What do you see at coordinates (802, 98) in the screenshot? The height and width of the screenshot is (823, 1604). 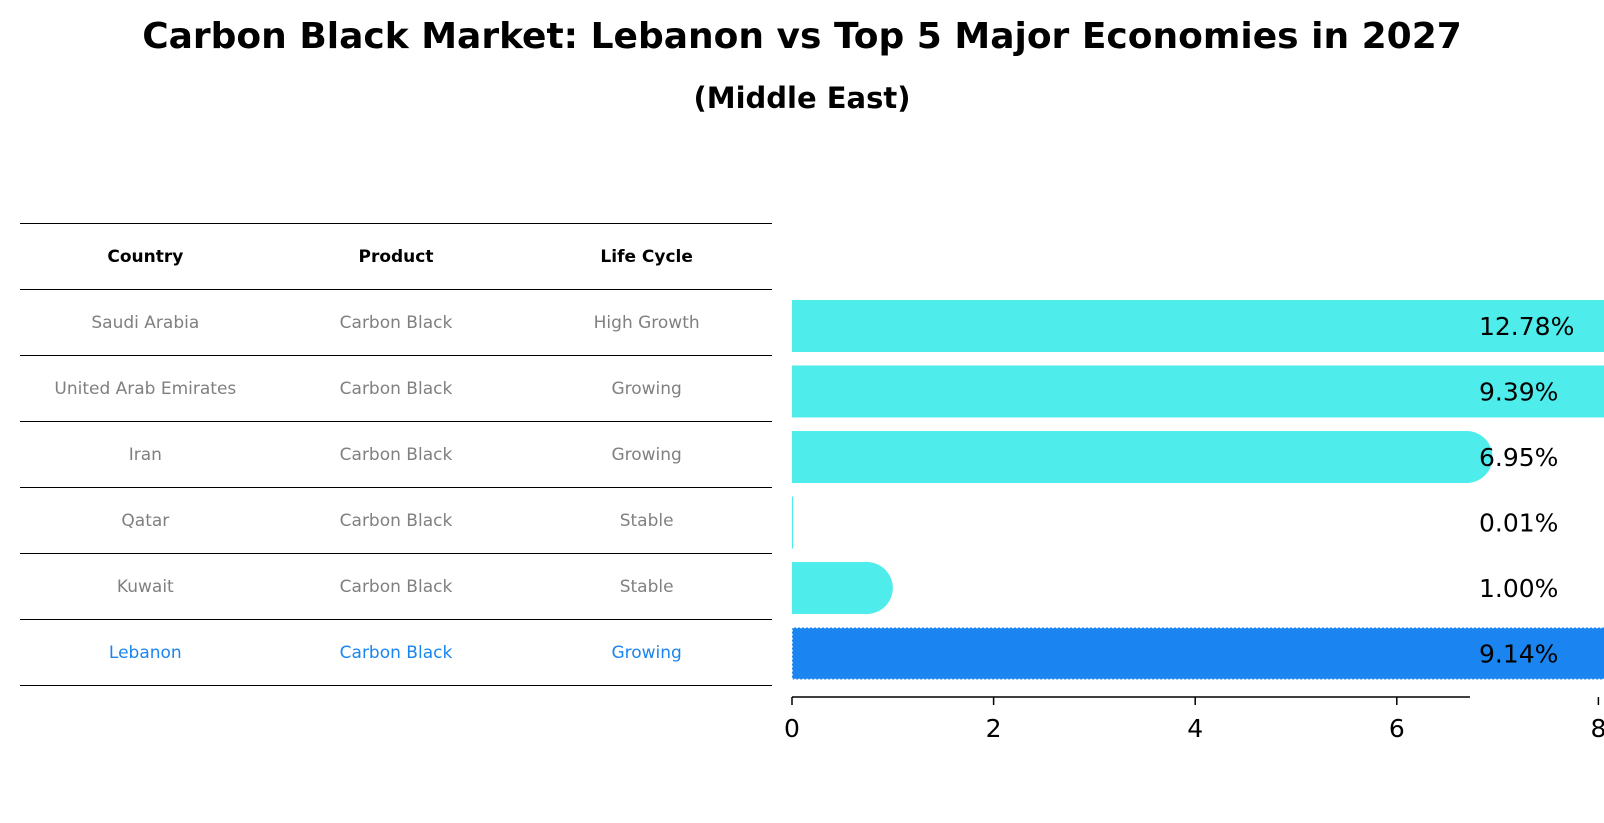 I see `chart-subtitle: (Middle East)` at bounding box center [802, 98].